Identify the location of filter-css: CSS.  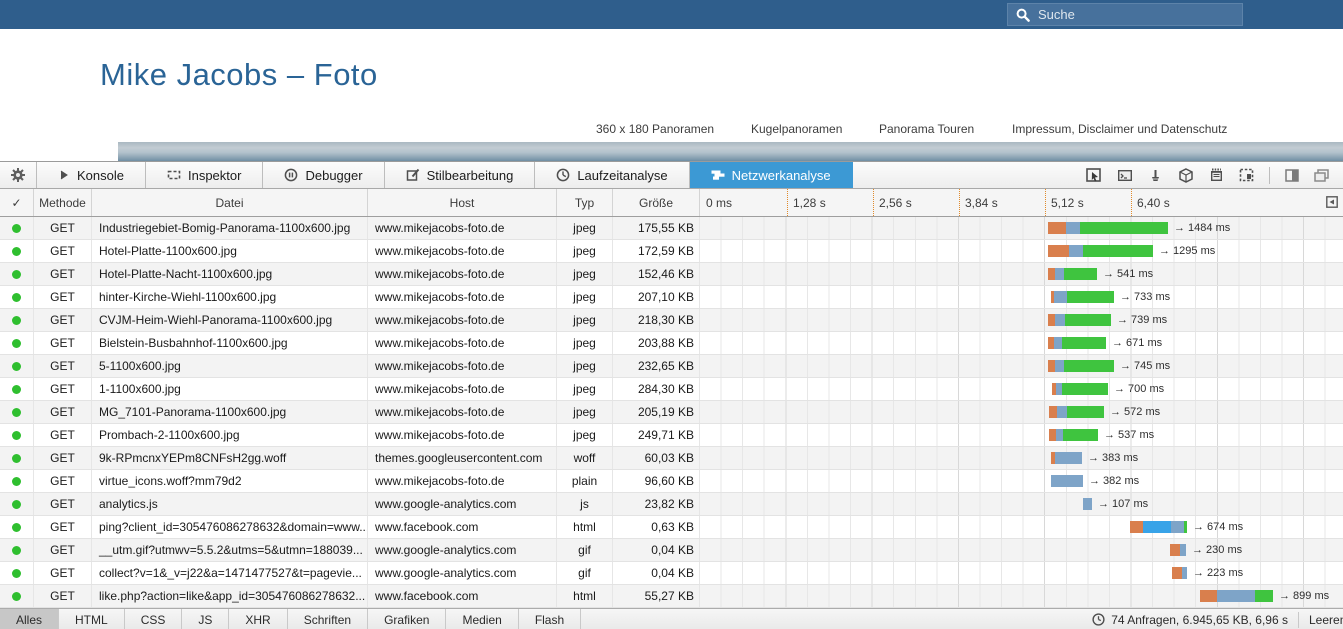
(154, 619).